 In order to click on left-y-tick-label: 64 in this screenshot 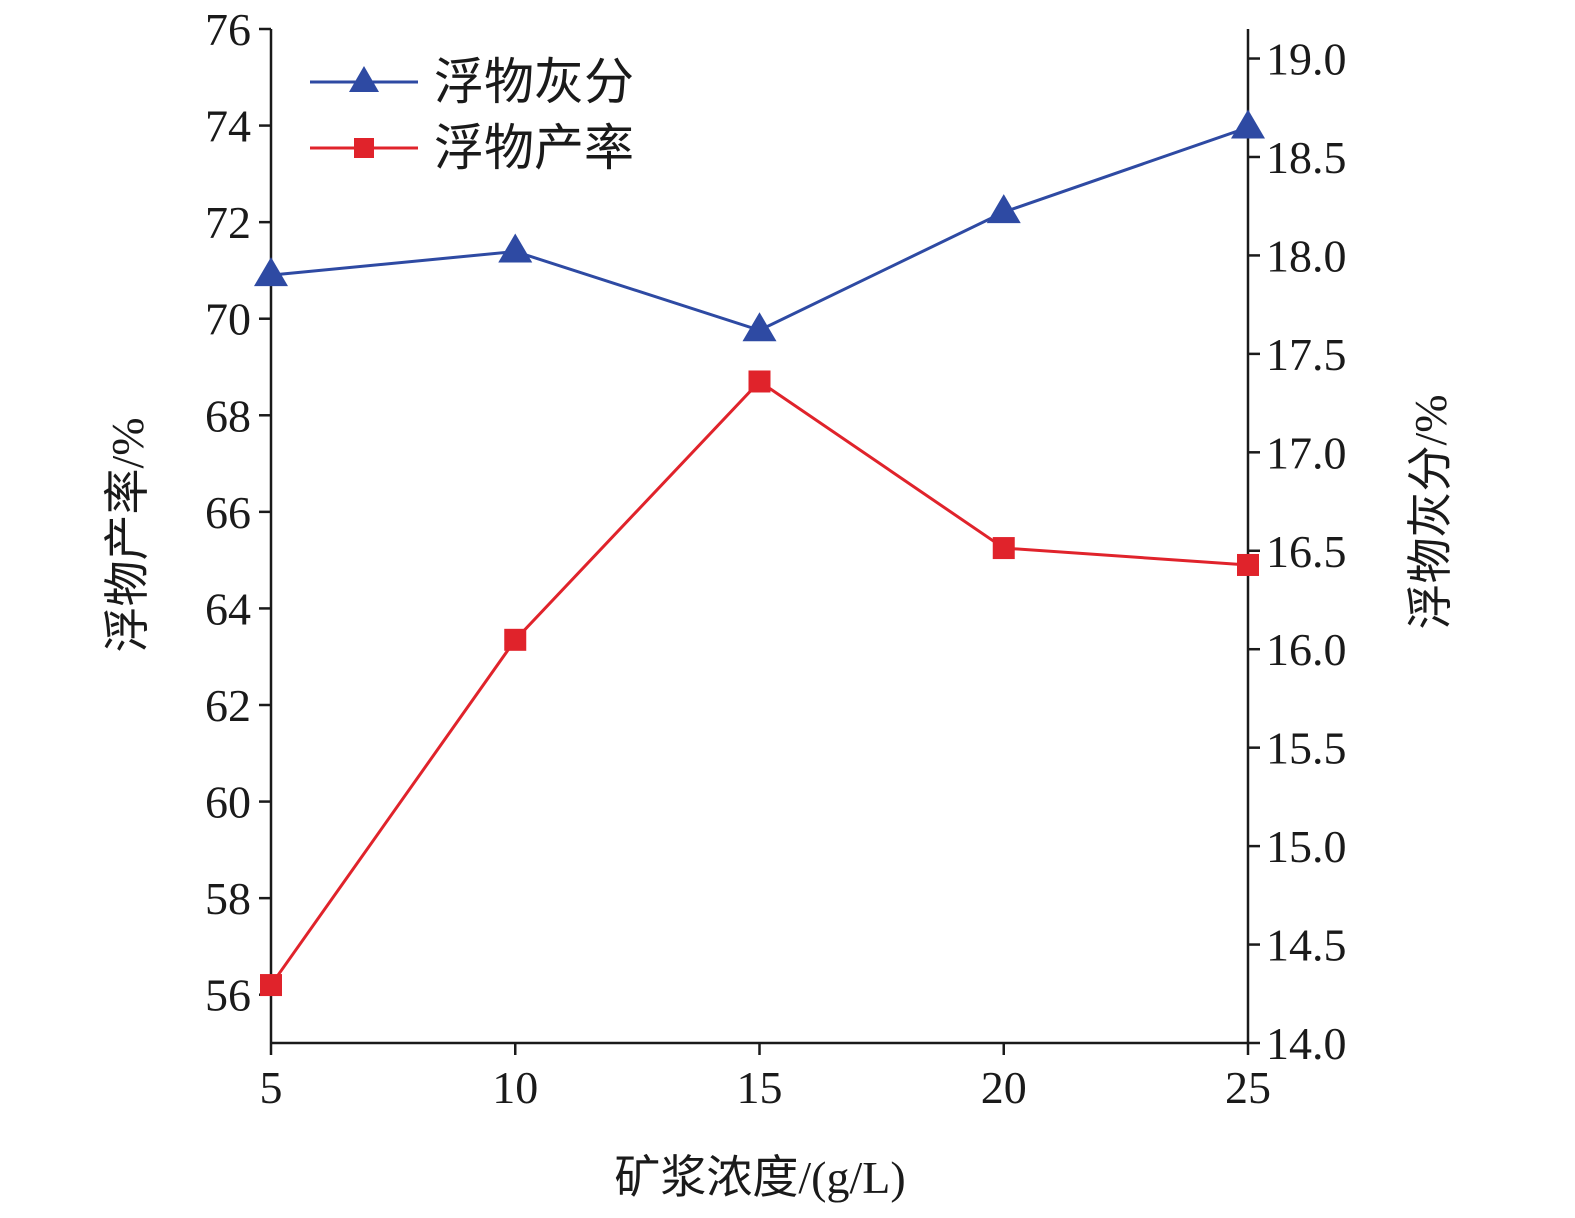, I will do `click(228, 608)`.